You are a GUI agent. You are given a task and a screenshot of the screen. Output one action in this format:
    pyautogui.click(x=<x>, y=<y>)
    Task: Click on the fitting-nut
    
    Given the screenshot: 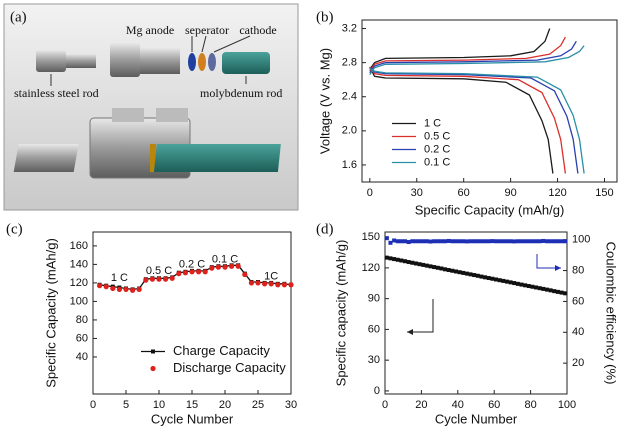 What is the action you would take?
    pyautogui.click(x=125, y=60)
    